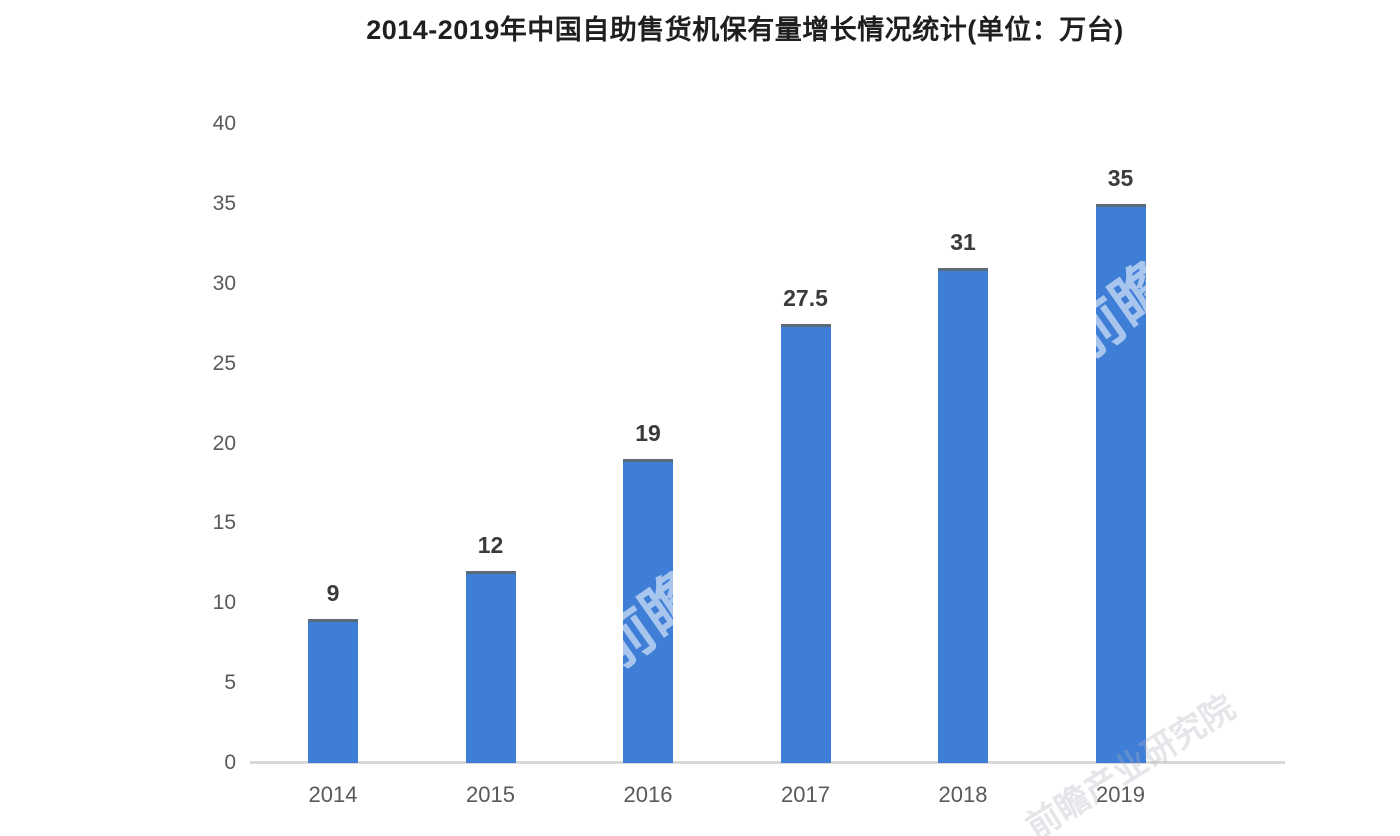 The height and width of the screenshot is (836, 1400). Describe the element at coordinates (333, 794) in the screenshot. I see `x-axis-tick-label: 2014` at that location.